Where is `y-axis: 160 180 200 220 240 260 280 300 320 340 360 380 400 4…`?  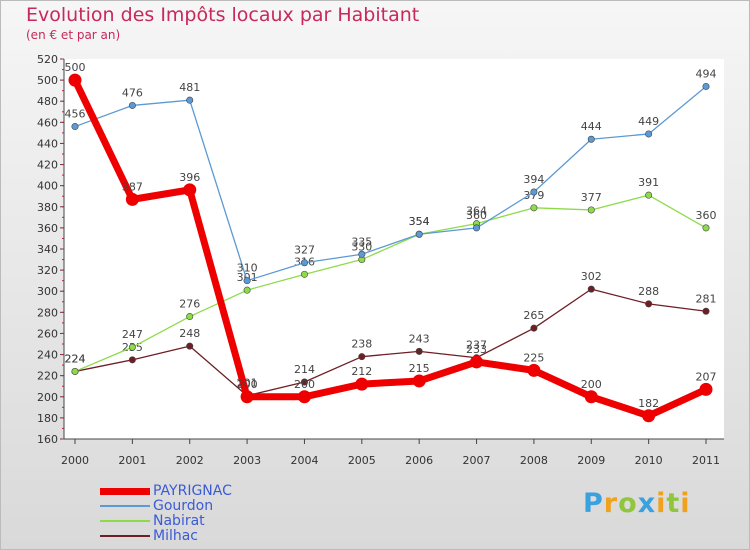
y-axis: 160 180 200 220 240 260 280 300 320 340 360 380 400 4… is located at coordinates (51, 249).